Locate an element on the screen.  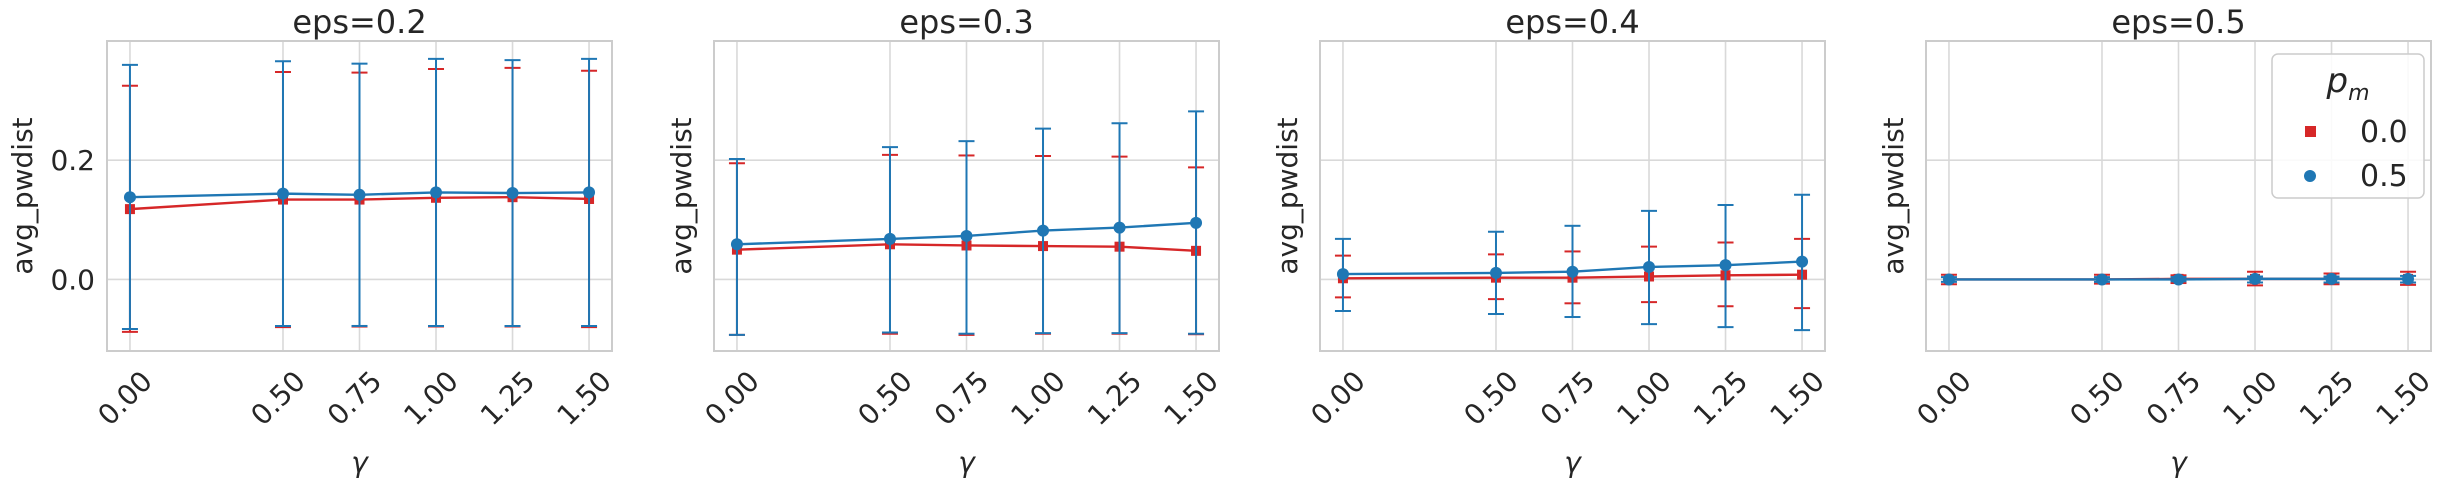
y-tick-label: 0.2 is located at coordinates (72, 160).